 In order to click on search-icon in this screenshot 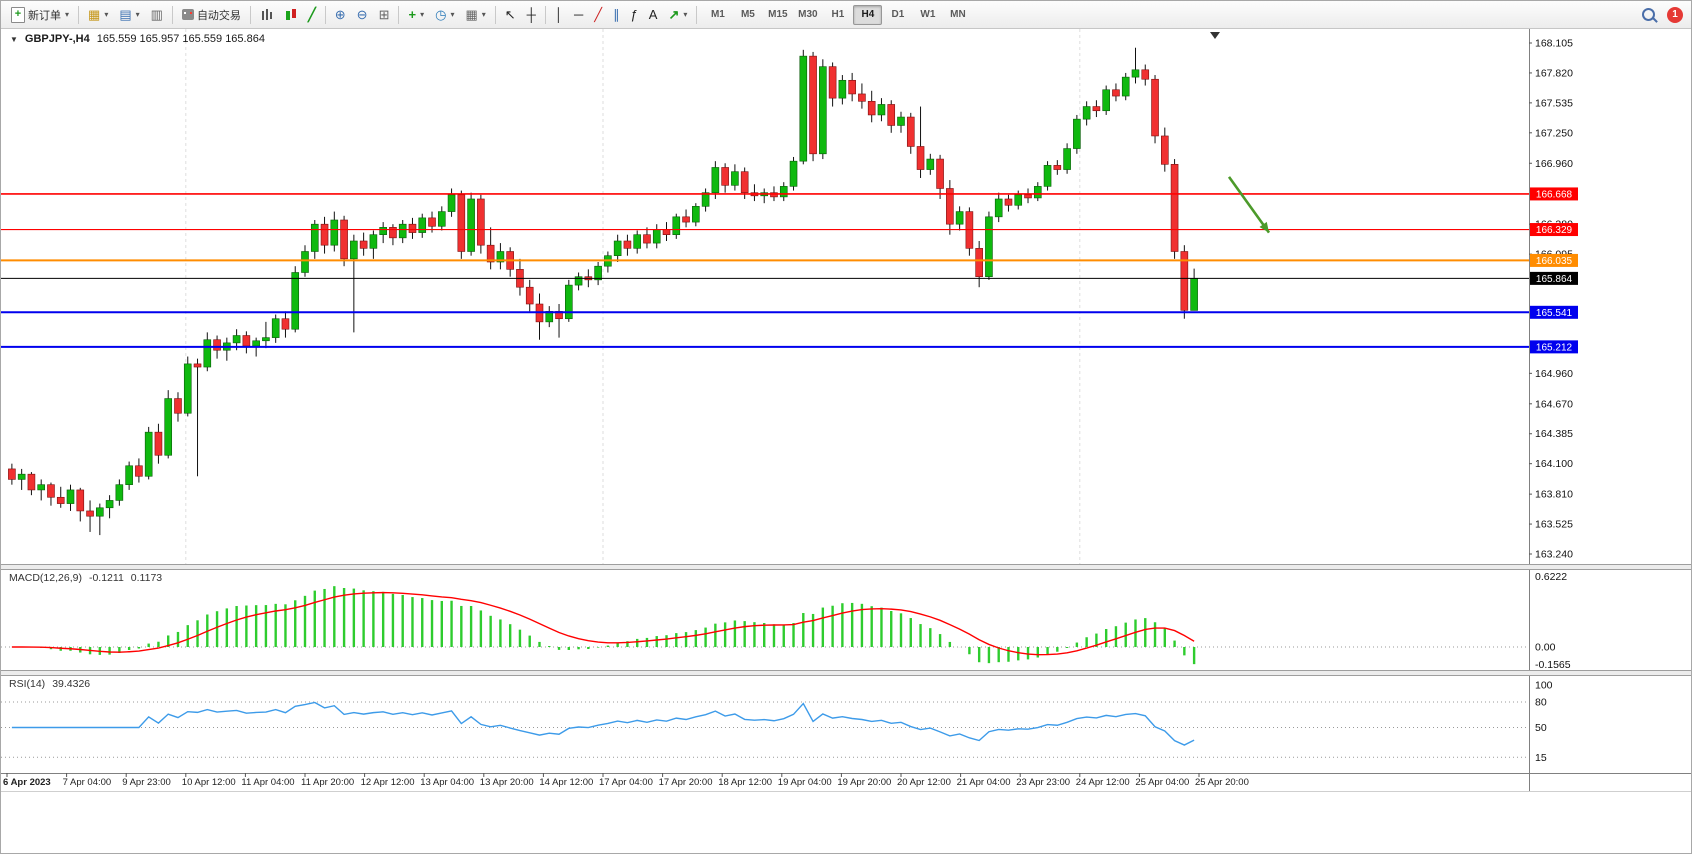, I will do `click(1648, 14)`.